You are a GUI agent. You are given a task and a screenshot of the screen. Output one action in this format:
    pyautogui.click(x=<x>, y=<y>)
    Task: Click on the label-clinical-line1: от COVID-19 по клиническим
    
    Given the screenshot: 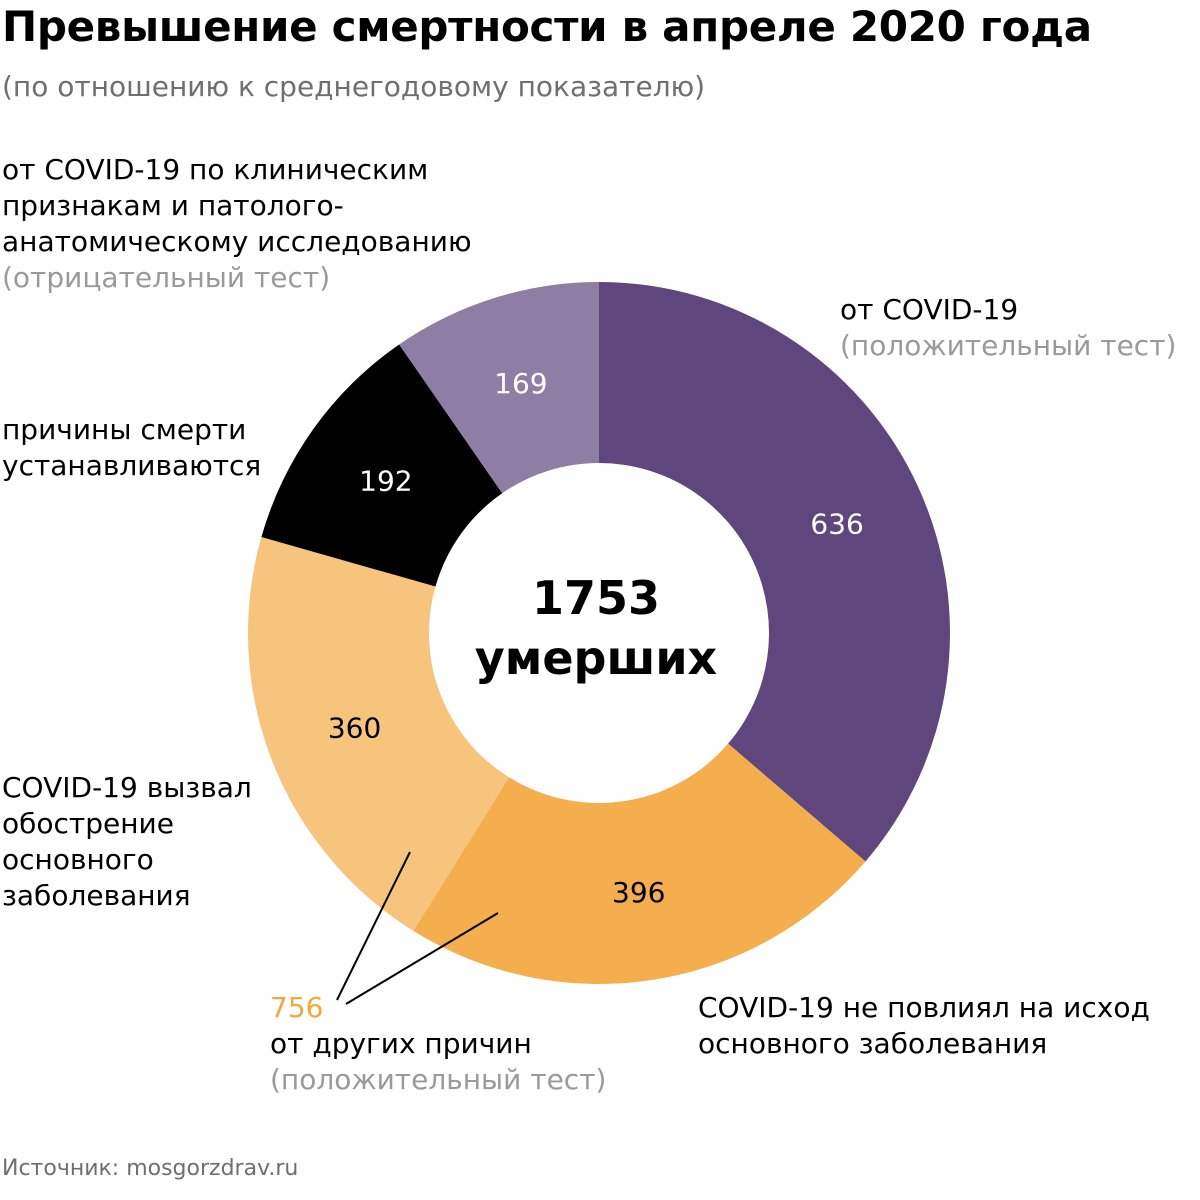 What is the action you would take?
    pyautogui.click(x=215, y=169)
    